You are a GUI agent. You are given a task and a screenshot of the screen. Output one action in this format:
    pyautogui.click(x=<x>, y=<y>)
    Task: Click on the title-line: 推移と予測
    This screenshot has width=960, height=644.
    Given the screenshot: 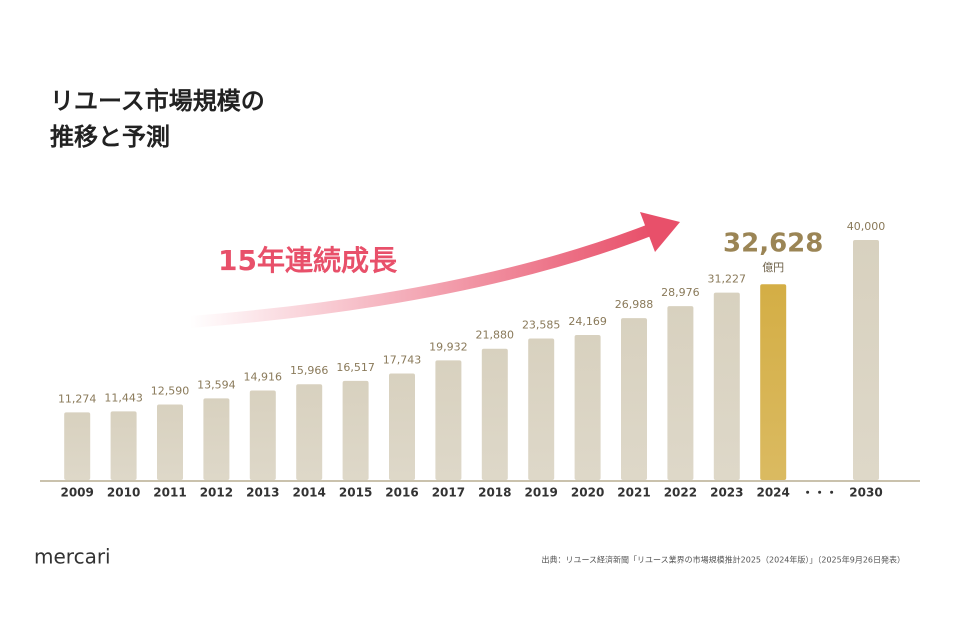 What is the action you would take?
    pyautogui.click(x=110, y=137)
    